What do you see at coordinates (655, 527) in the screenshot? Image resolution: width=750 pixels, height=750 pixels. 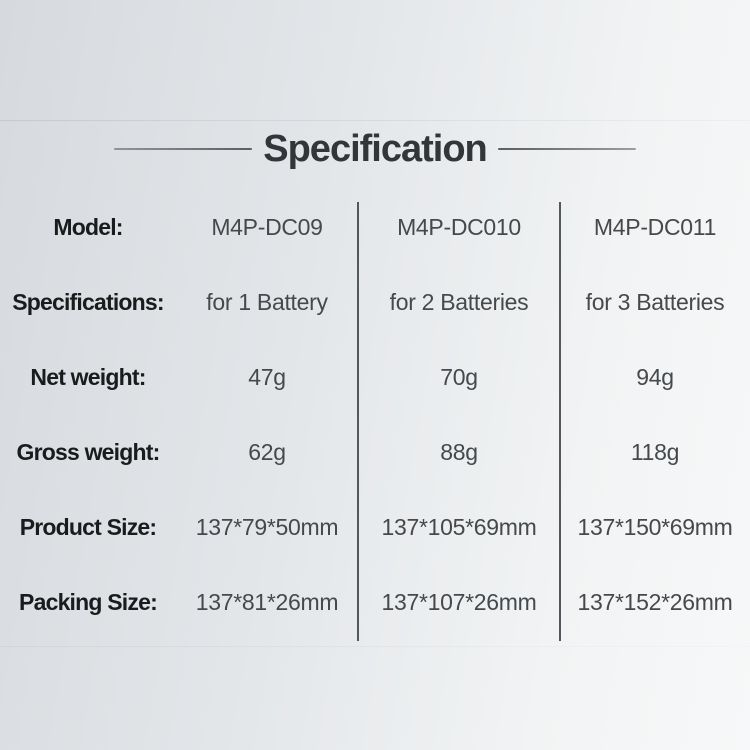 I see `product-size-value: 137*150*69mm` at bounding box center [655, 527].